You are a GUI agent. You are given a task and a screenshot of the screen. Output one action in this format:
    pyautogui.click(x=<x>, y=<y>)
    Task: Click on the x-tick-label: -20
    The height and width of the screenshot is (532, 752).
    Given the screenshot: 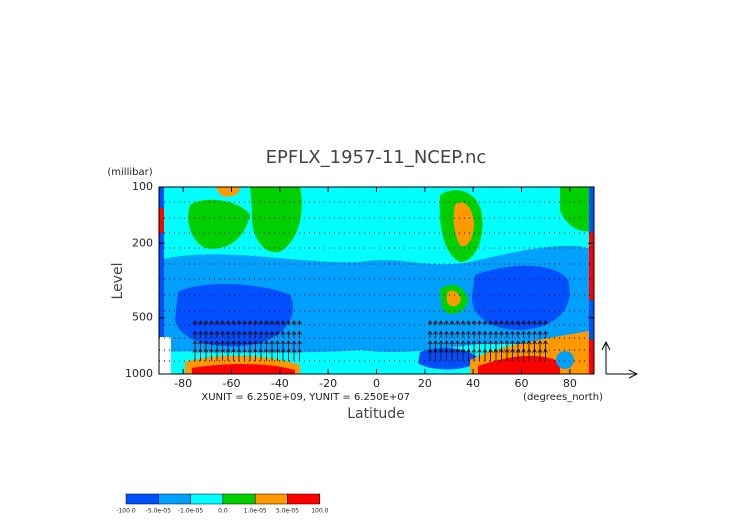 What is the action you would take?
    pyautogui.click(x=328, y=383)
    